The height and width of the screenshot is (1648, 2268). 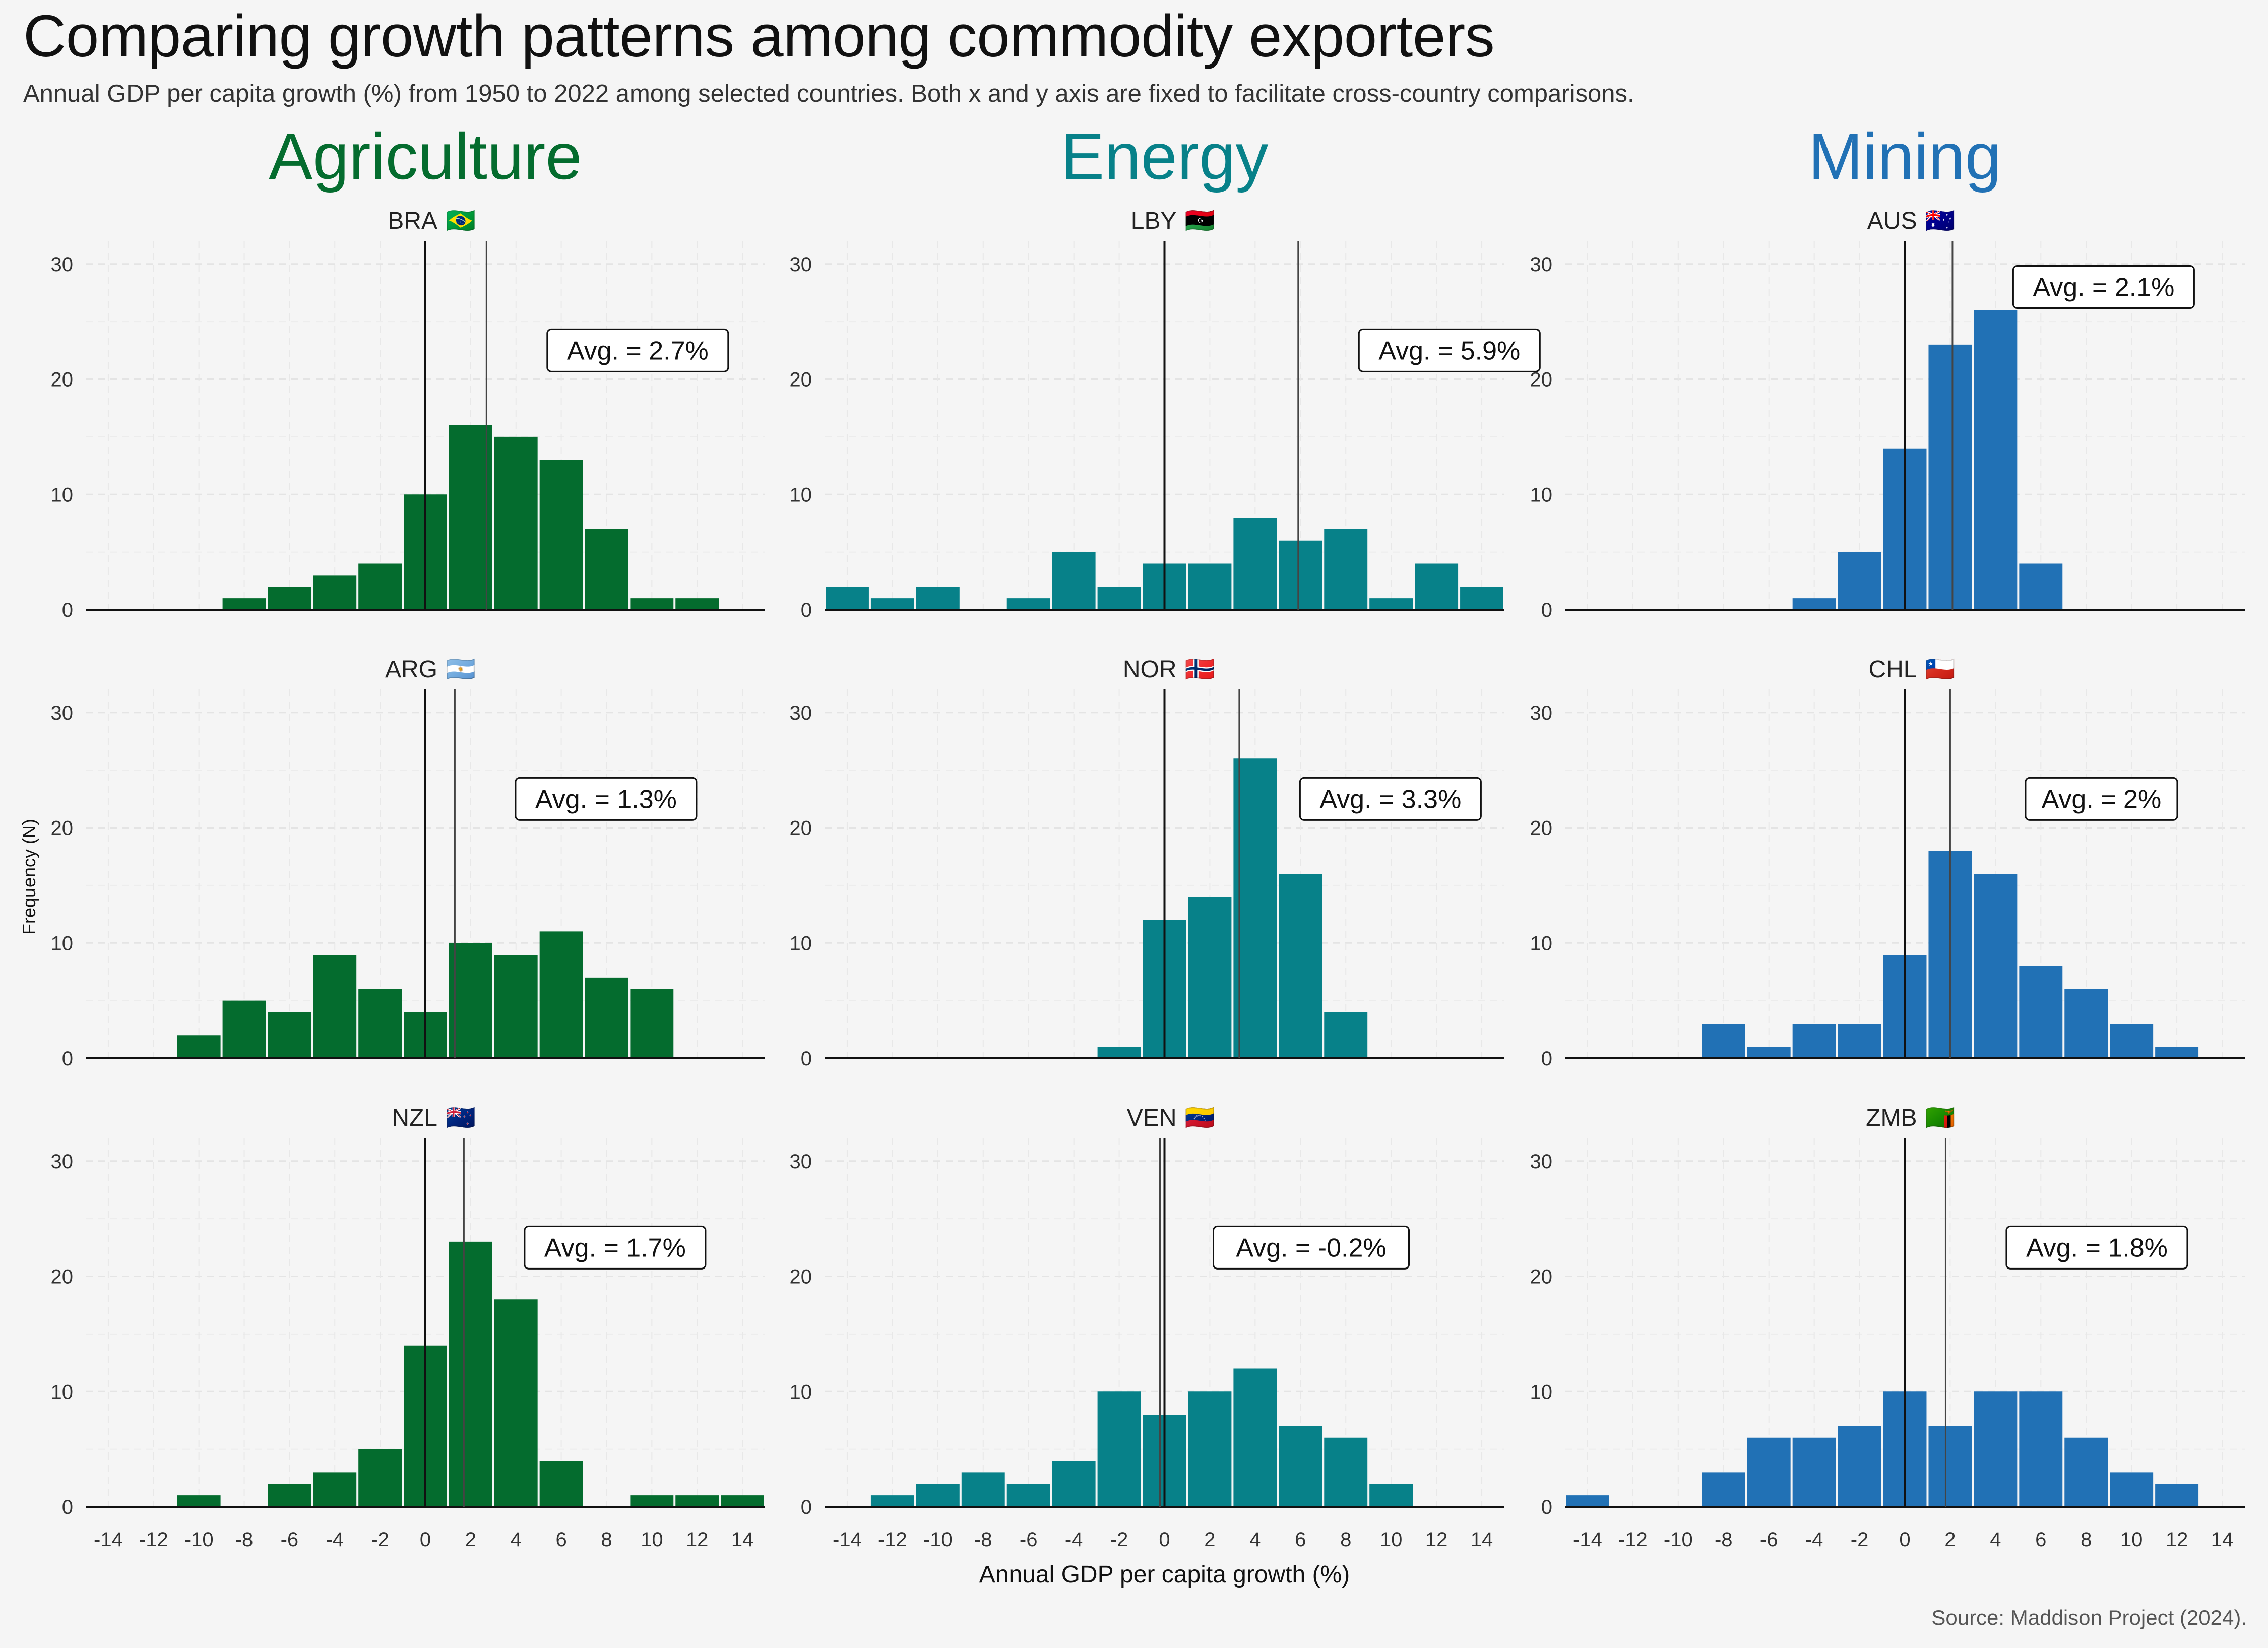 I want to click on x-tick-label: -12, so click(x=153, y=1540).